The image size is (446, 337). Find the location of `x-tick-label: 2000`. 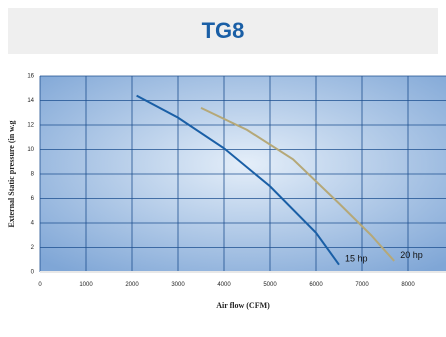

x-tick-label: 2000 is located at coordinates (132, 285).